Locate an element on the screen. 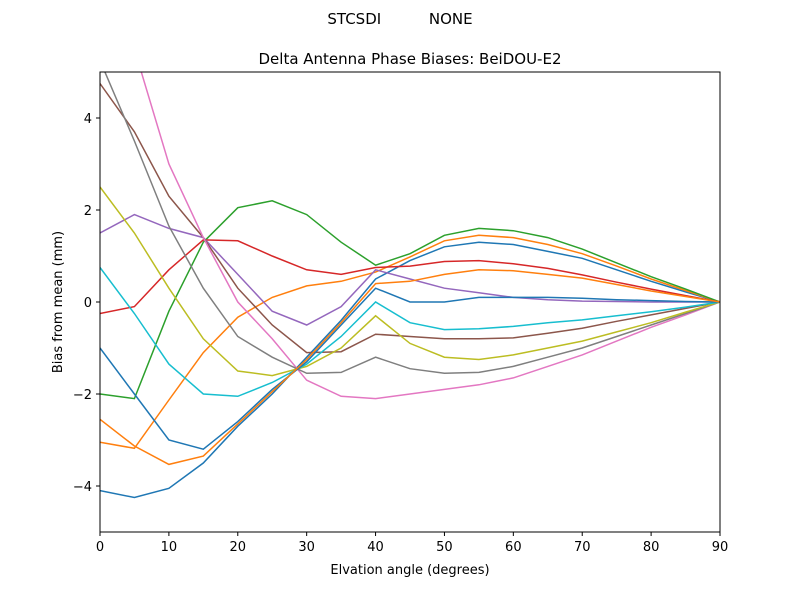  x-tick-label: 10 is located at coordinates (169, 547).